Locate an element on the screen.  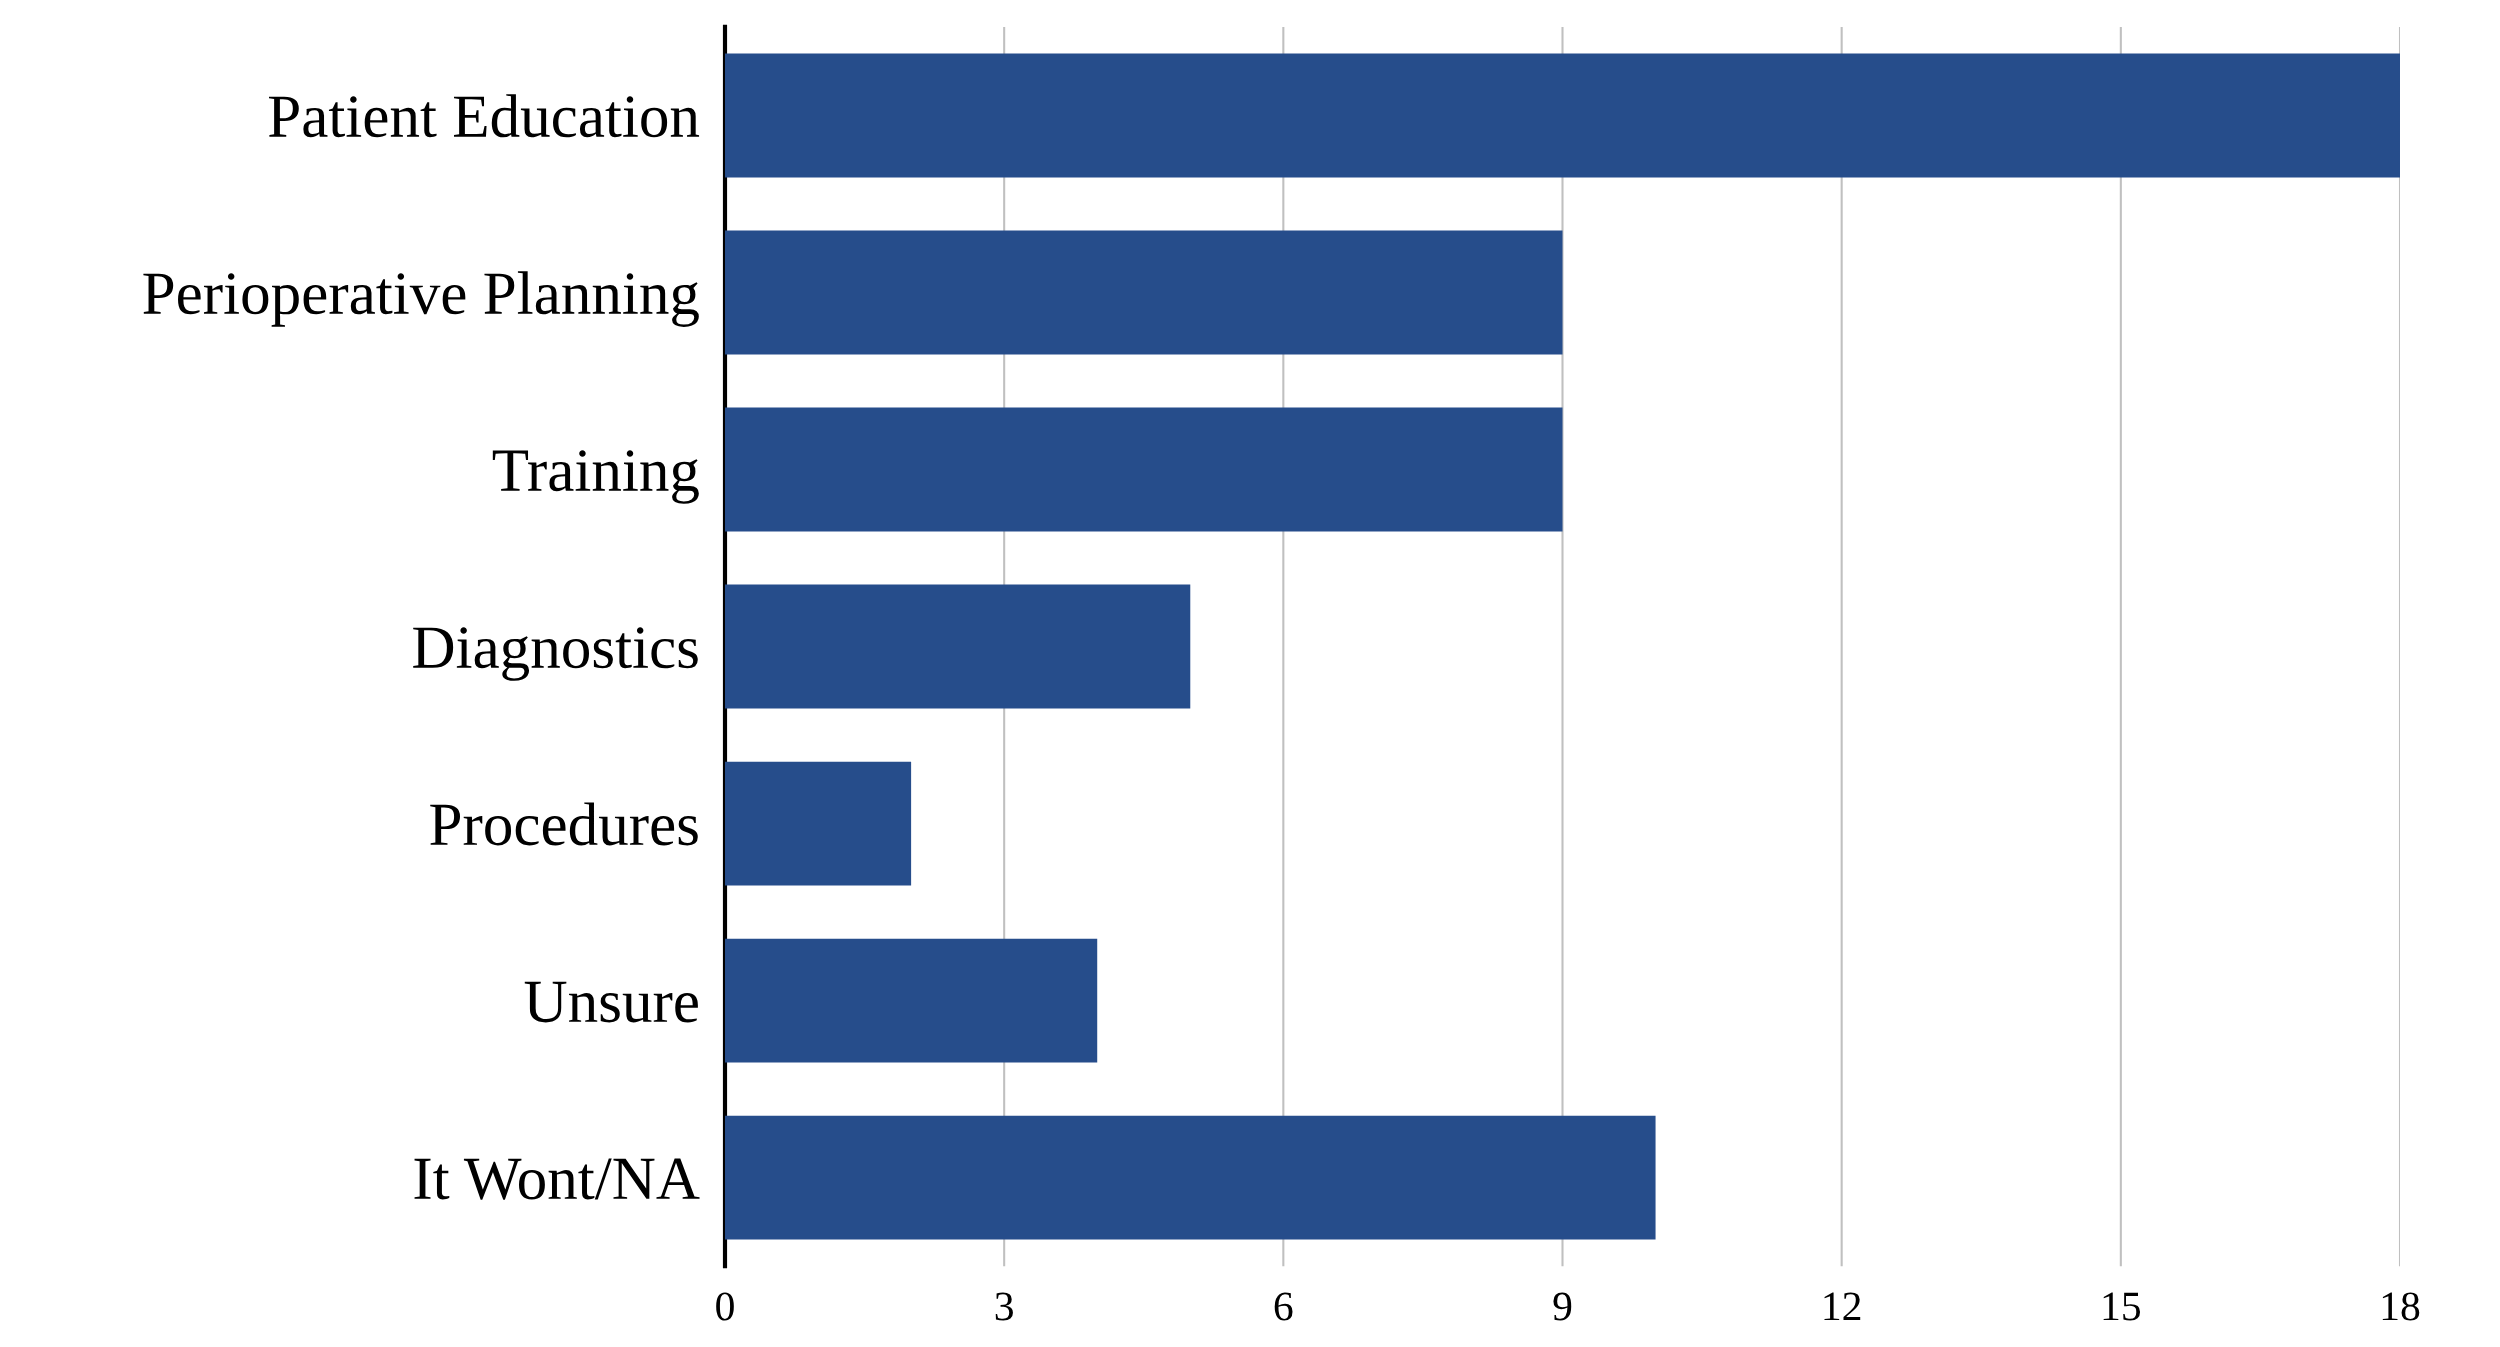
y-tick-label: Diagnostics is located at coordinates (555, 654).